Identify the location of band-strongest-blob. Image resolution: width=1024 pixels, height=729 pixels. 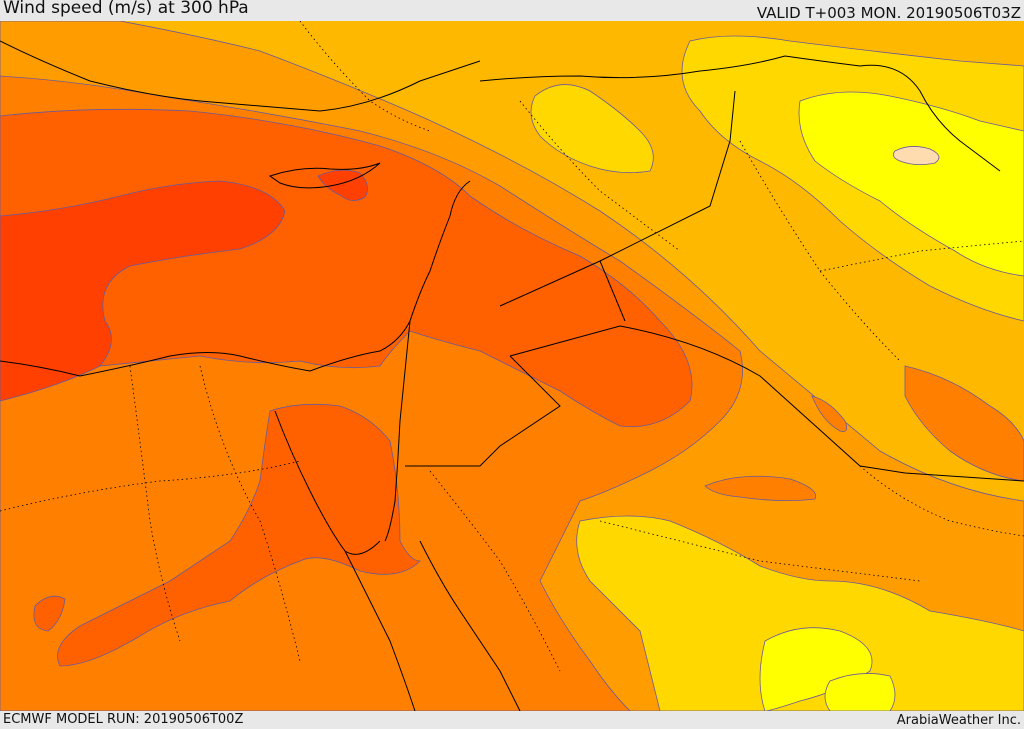
(342, 185).